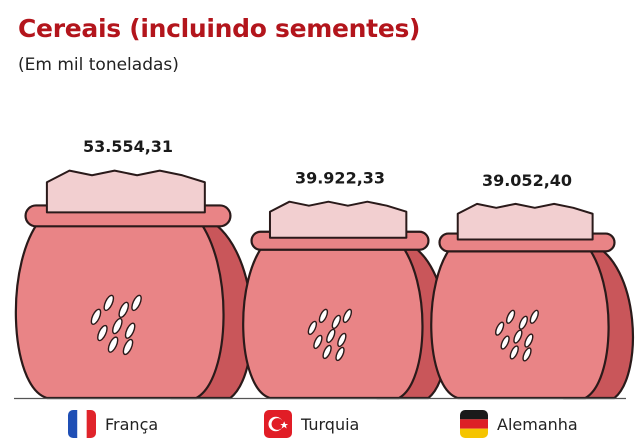 This screenshot has height=445, width=640. What do you see at coordinates (537, 424) in the screenshot?
I see `category-label: Alemanha` at bounding box center [537, 424].